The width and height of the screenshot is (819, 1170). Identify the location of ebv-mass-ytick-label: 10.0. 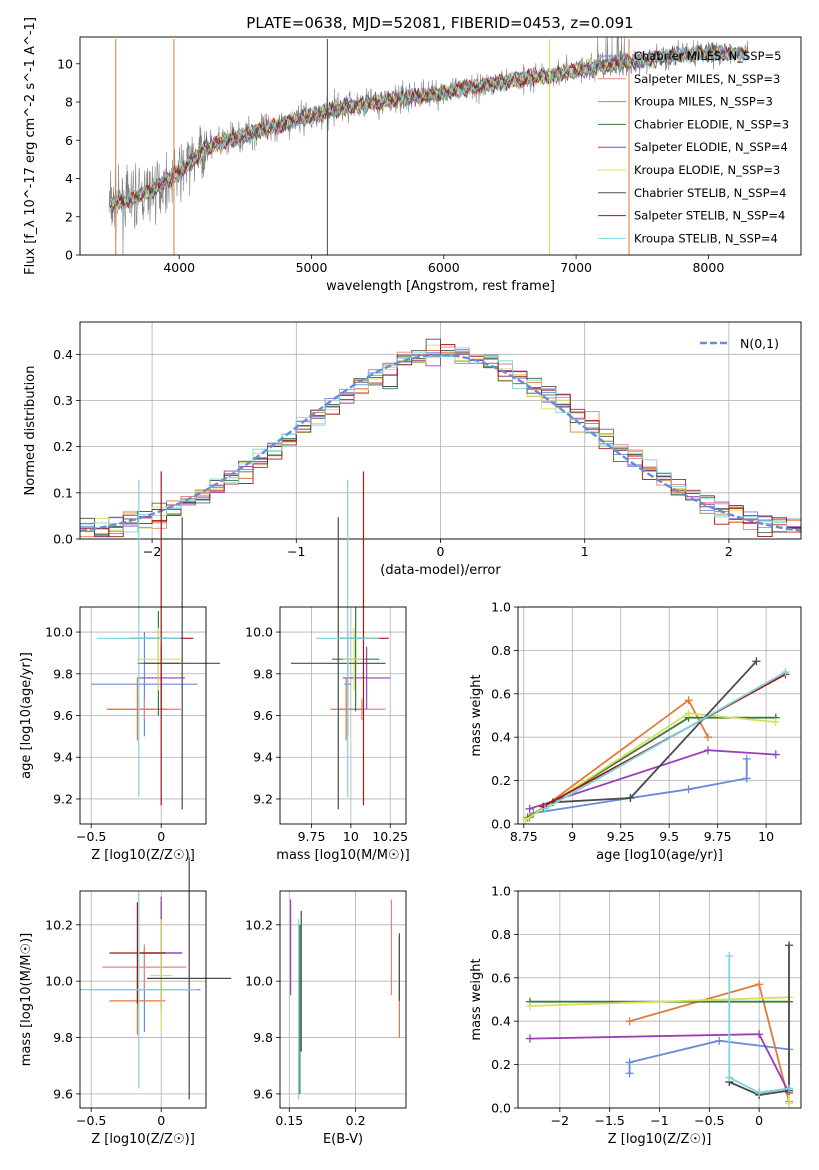
(259, 981).